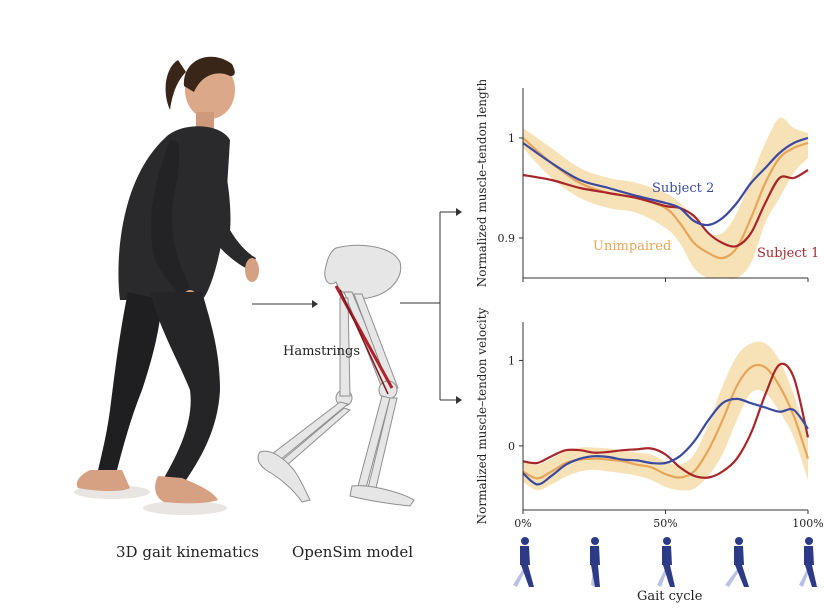 This screenshot has width=824, height=608. What do you see at coordinates (670, 596) in the screenshot?
I see `gait-cycle-label: Gait cycle` at bounding box center [670, 596].